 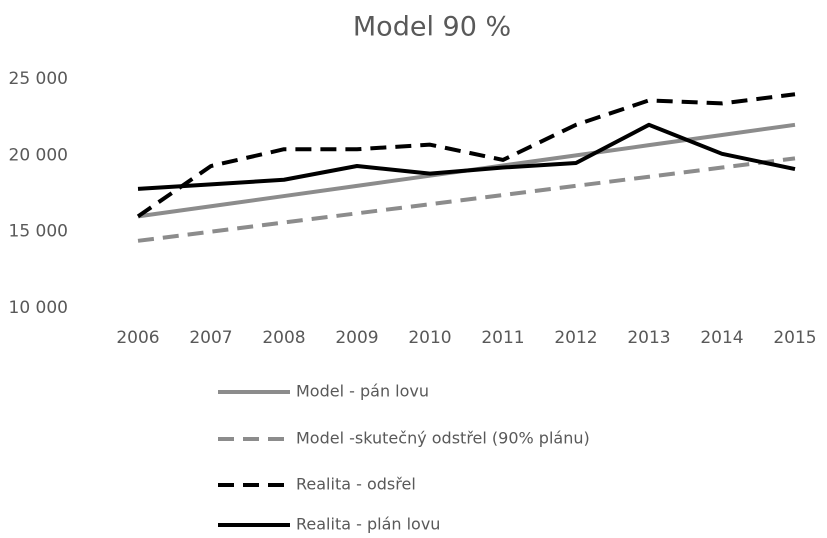 What do you see at coordinates (137, 338) in the screenshot?
I see `x-tick-label: 2006` at bounding box center [137, 338].